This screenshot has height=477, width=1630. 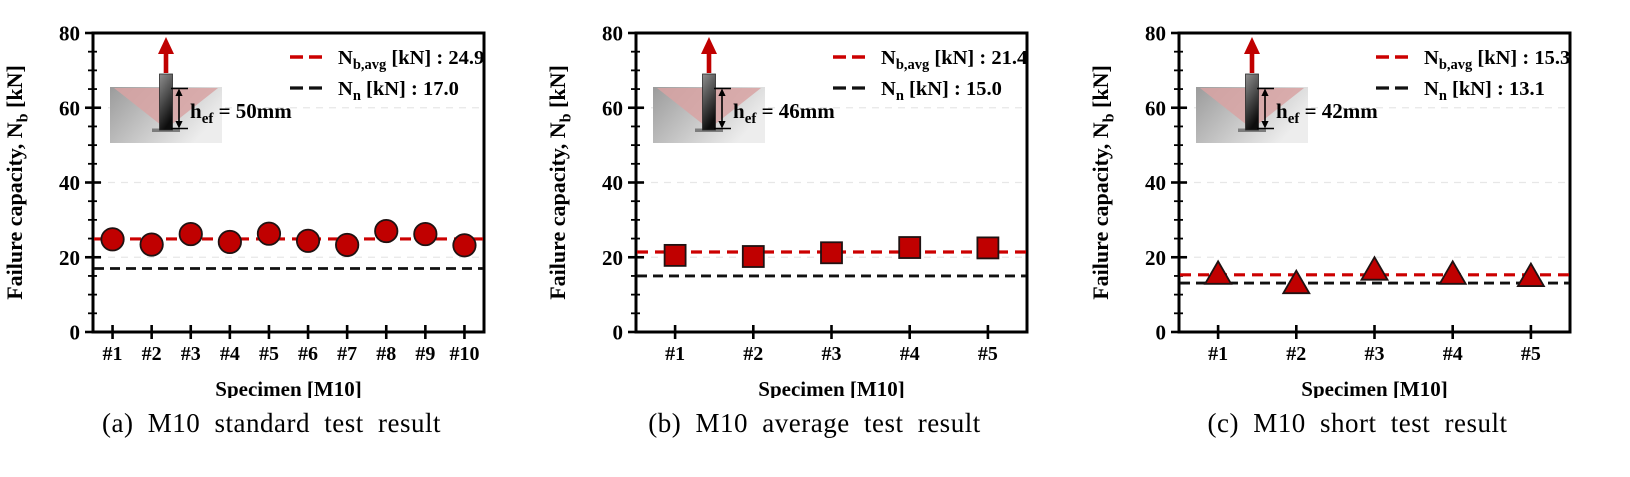 What do you see at coordinates (308, 354) in the screenshot?
I see `x-tick-label: #6` at bounding box center [308, 354].